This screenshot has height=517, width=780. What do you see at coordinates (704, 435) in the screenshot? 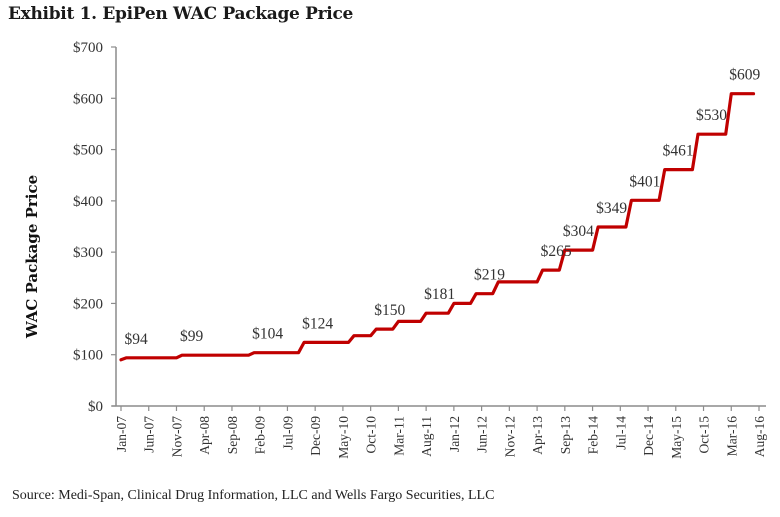
I see `x-tick-label: Oct-15` at bounding box center [704, 435].